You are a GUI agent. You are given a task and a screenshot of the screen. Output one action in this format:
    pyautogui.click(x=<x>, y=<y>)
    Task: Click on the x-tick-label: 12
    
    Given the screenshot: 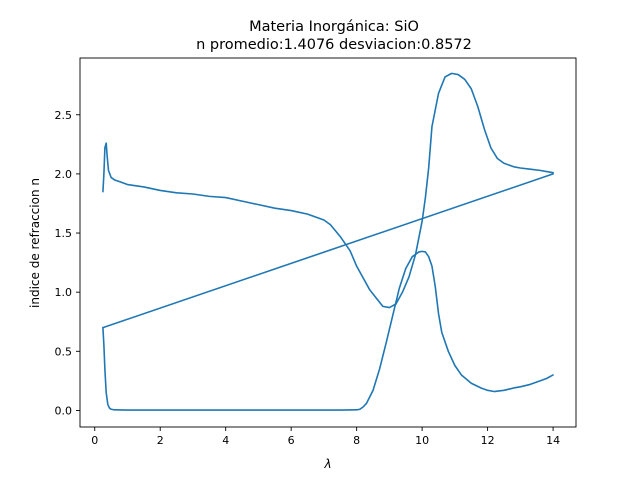 What is the action you would take?
    pyautogui.click(x=488, y=440)
    